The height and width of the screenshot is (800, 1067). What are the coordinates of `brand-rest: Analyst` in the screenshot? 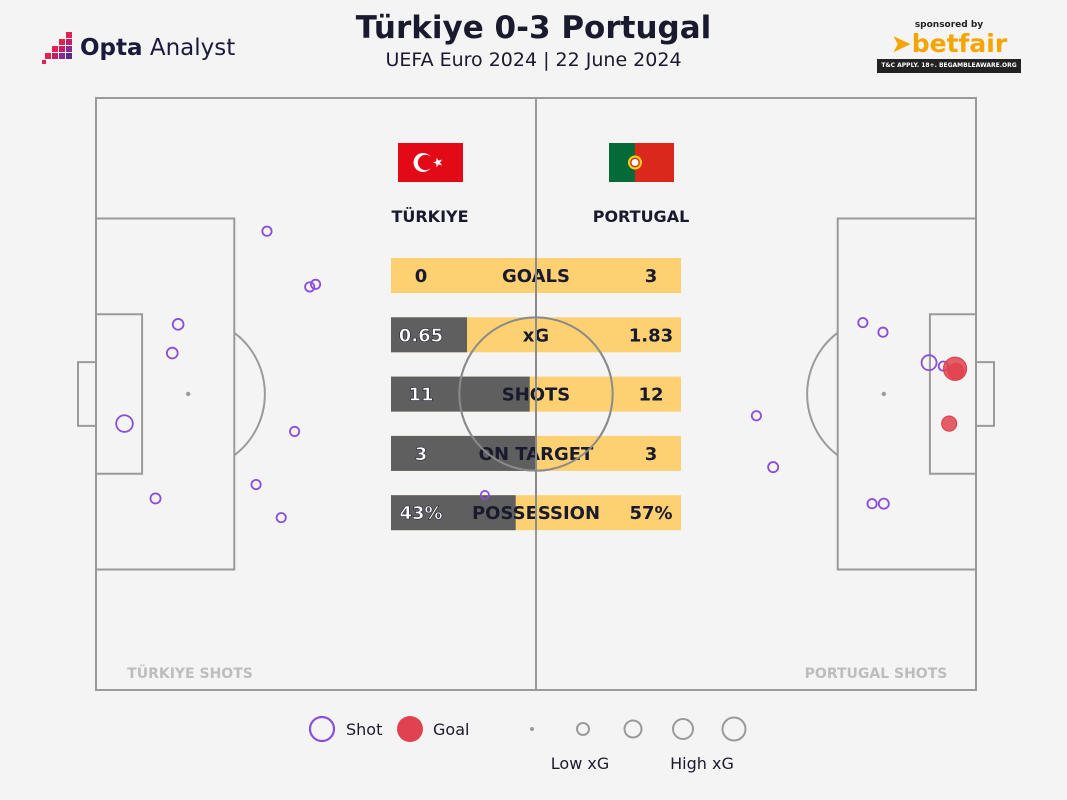 It's located at (189, 48).